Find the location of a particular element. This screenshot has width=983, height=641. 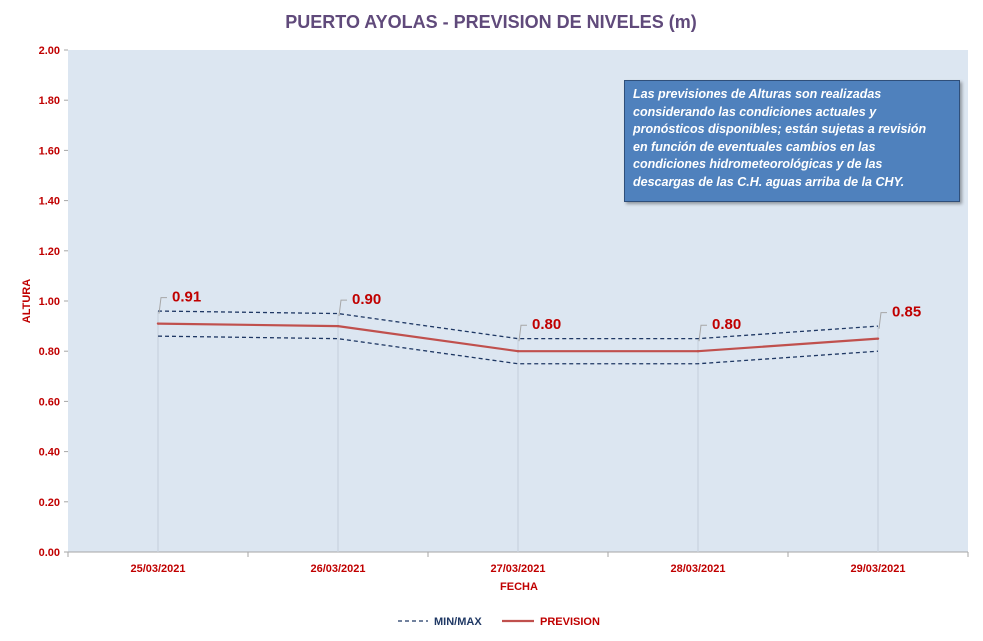

x-tick-label: 27/03/2021 is located at coordinates (517, 569).